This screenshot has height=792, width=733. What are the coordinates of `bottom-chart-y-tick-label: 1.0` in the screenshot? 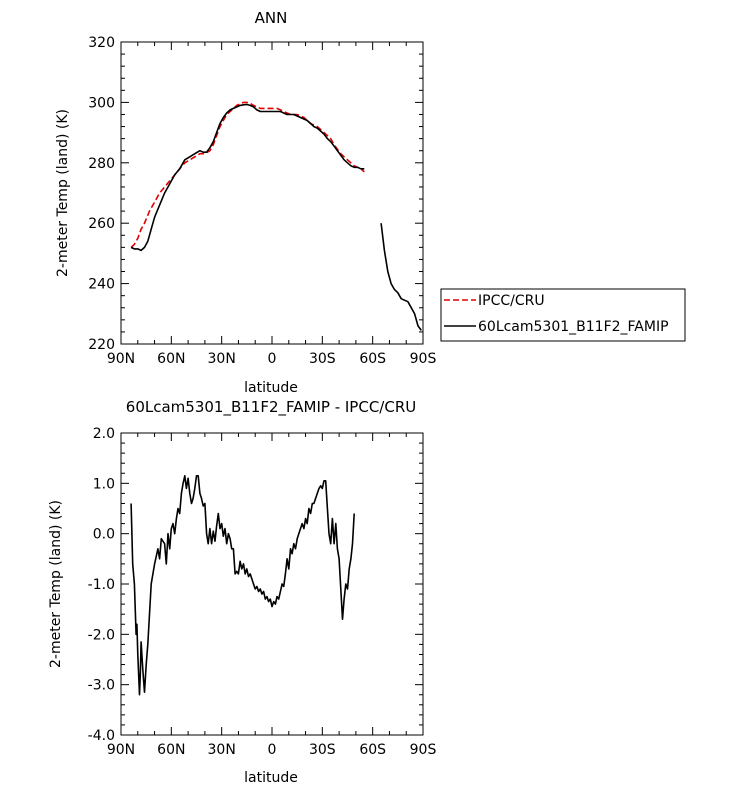 It's located at (104, 484).